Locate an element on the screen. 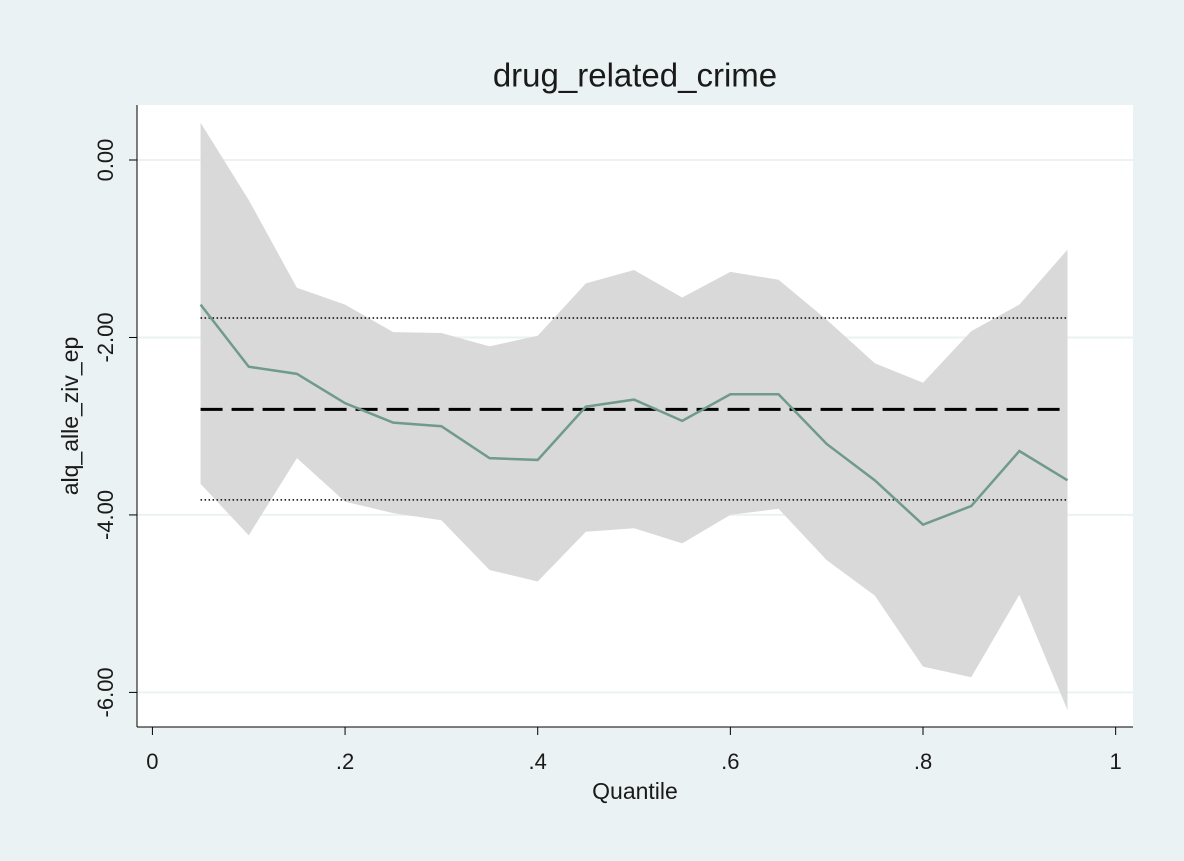 This screenshot has height=861, width=1184. x-axis-title: Quantile is located at coordinates (635, 791).